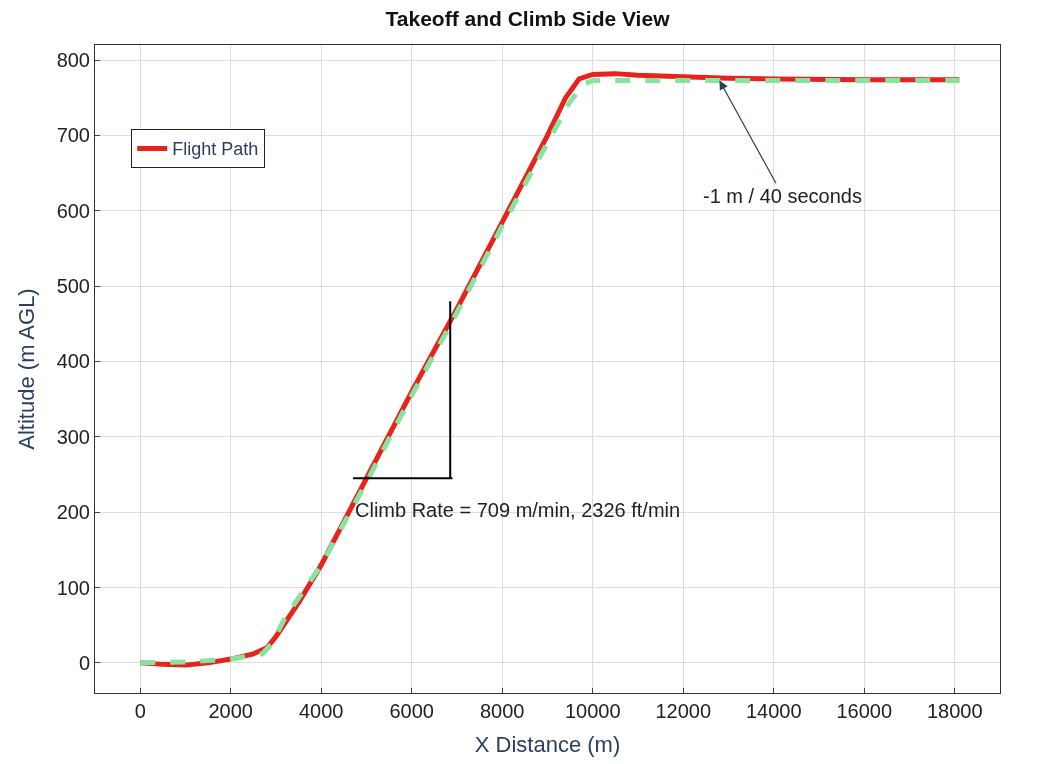 This screenshot has width=1055, height=764. Describe the element at coordinates (73, 361) in the screenshot. I see `y-tick-label: 400` at that location.